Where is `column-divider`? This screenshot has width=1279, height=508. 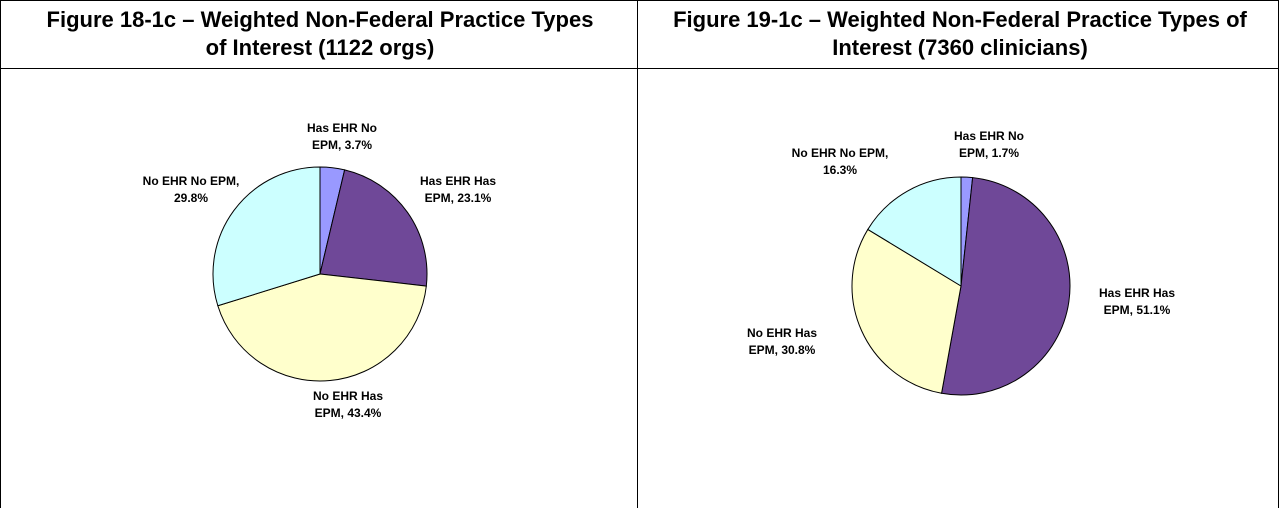 column-divider is located at coordinates (637, 254).